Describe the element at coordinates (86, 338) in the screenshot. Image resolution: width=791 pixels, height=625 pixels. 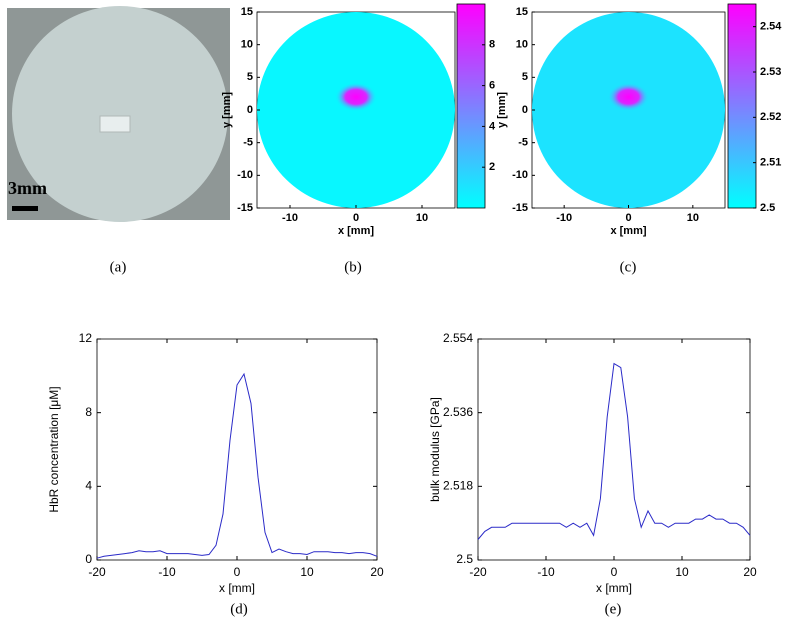
I see `y-tick-label: 12` at that location.